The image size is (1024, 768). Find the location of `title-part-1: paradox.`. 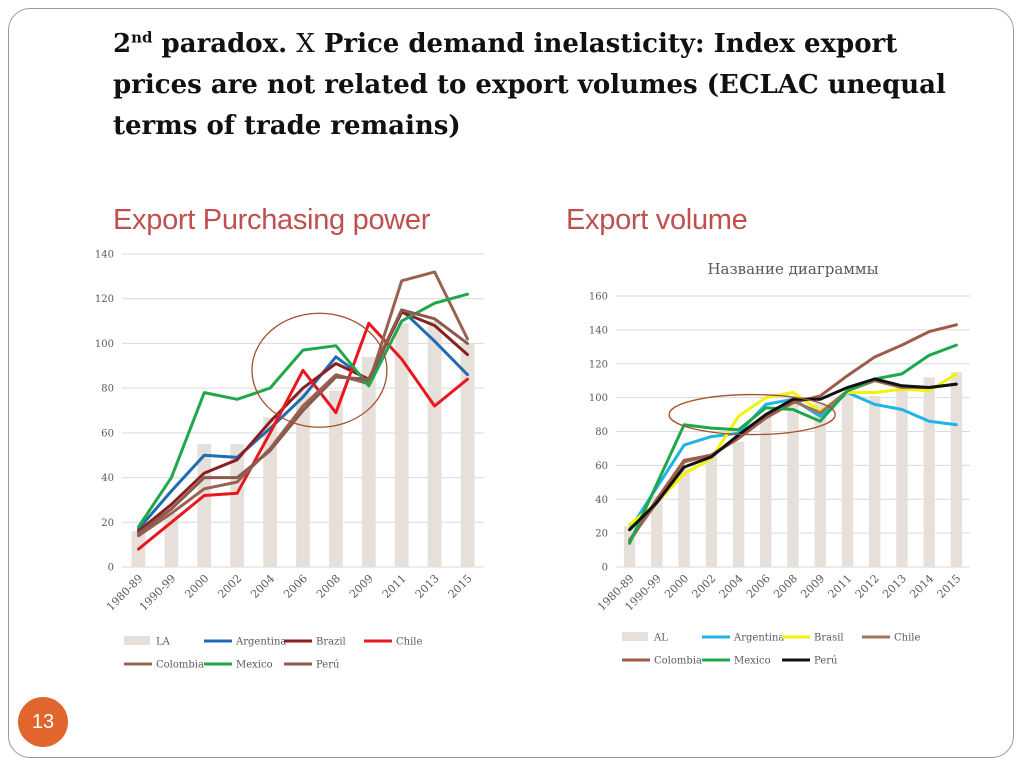

title-part-1: paradox. is located at coordinates (224, 44).